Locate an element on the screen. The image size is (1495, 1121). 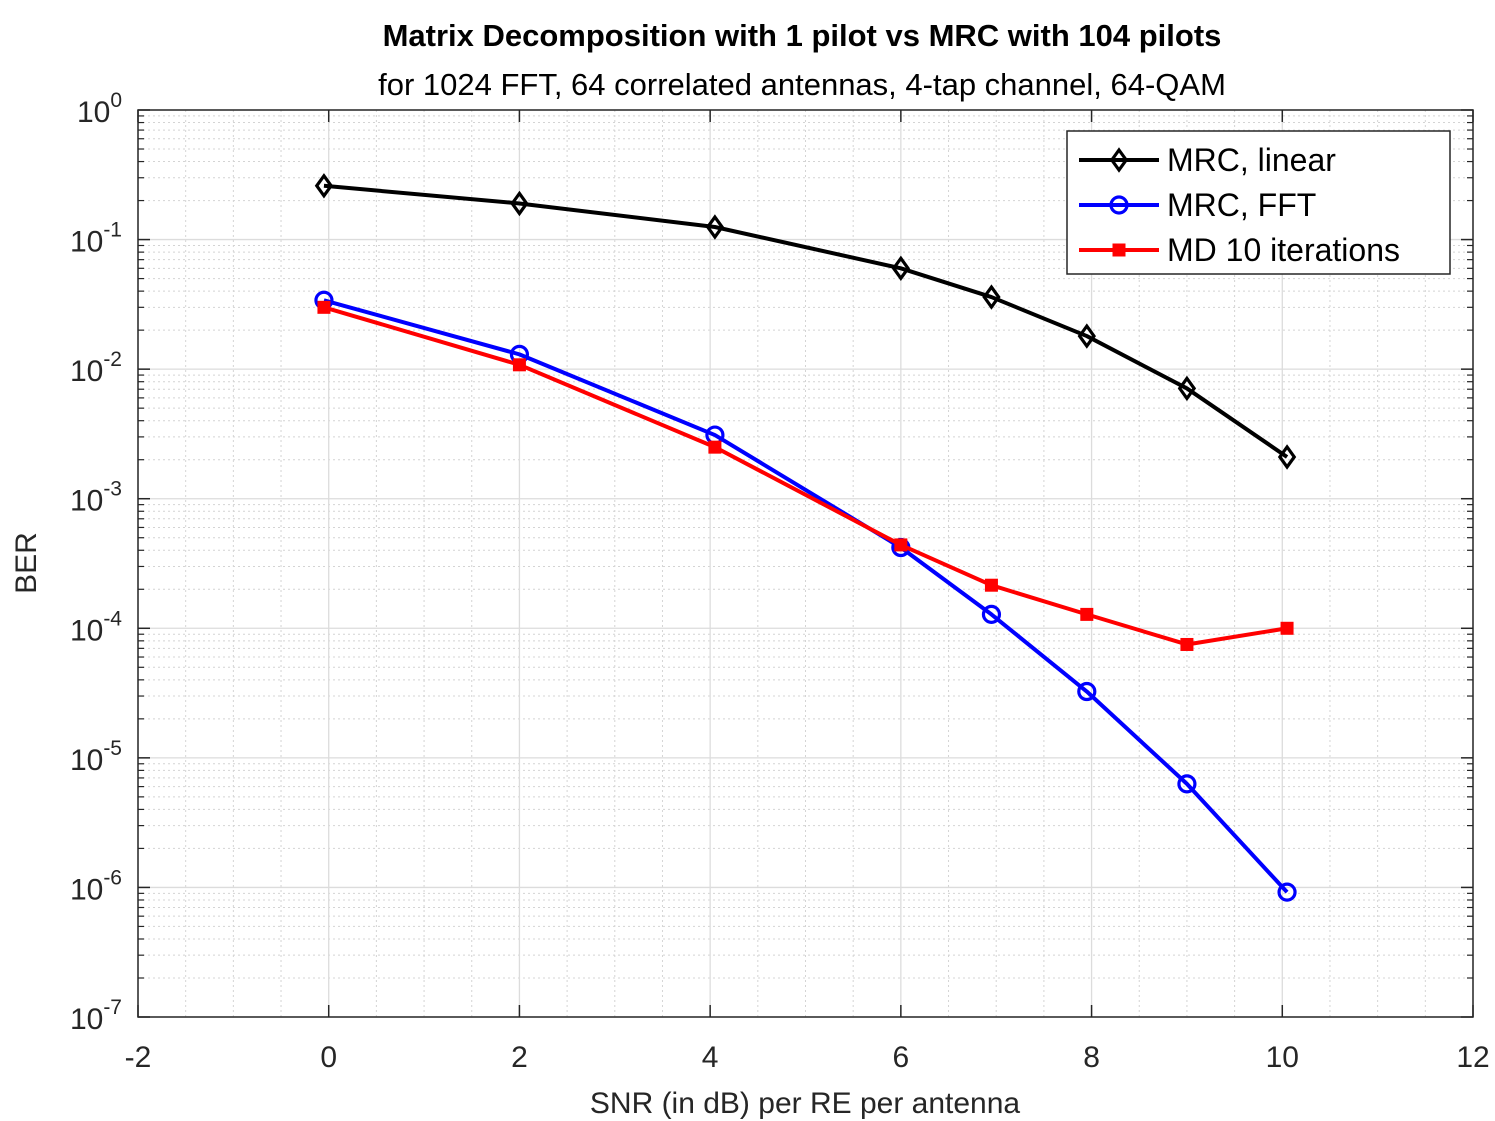
legend-item: MRC, linear is located at coordinates (1207, 160).